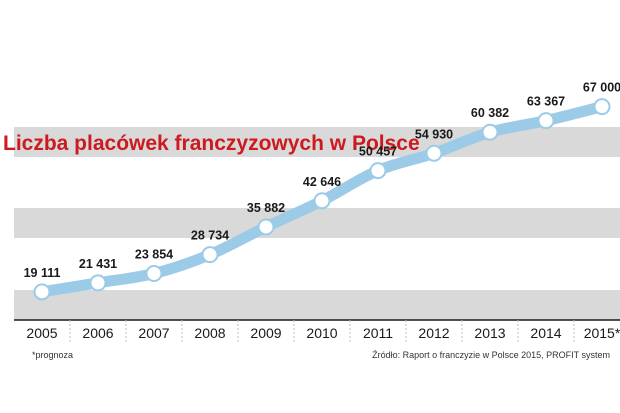  What do you see at coordinates (434, 153) in the screenshot?
I see `data-point-2012` at bounding box center [434, 153].